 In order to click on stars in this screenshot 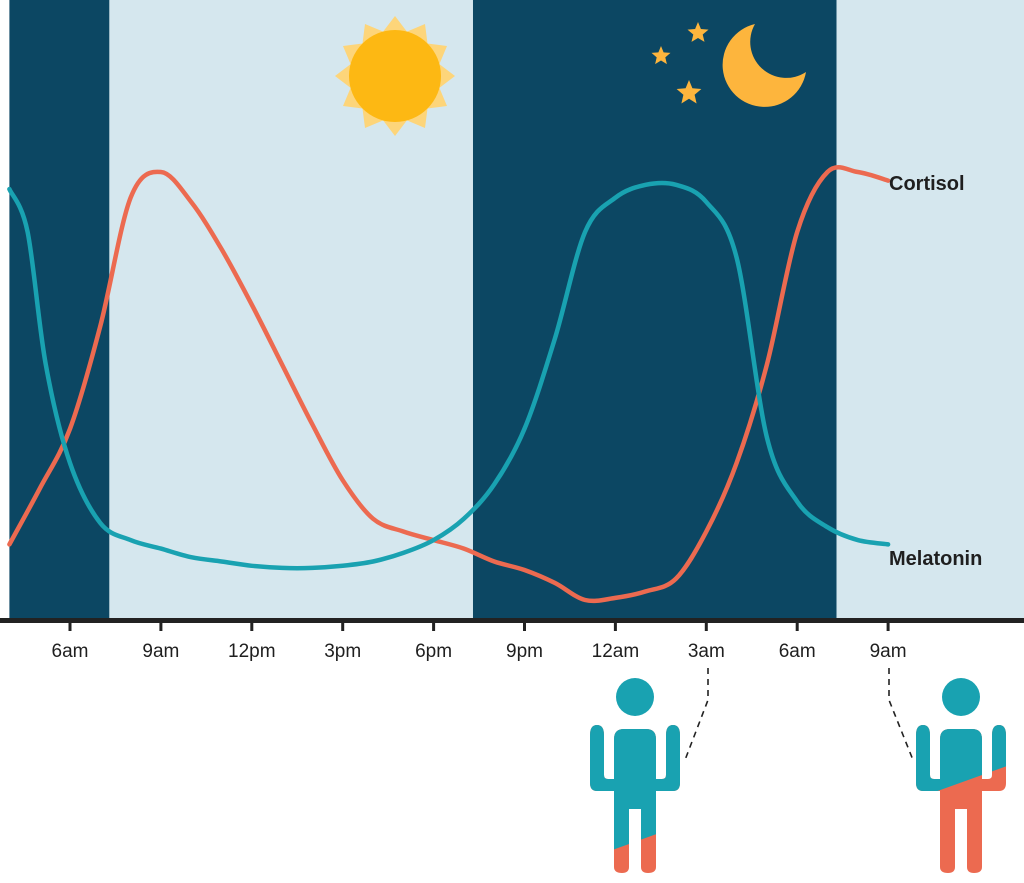, I will do `click(680, 63)`.